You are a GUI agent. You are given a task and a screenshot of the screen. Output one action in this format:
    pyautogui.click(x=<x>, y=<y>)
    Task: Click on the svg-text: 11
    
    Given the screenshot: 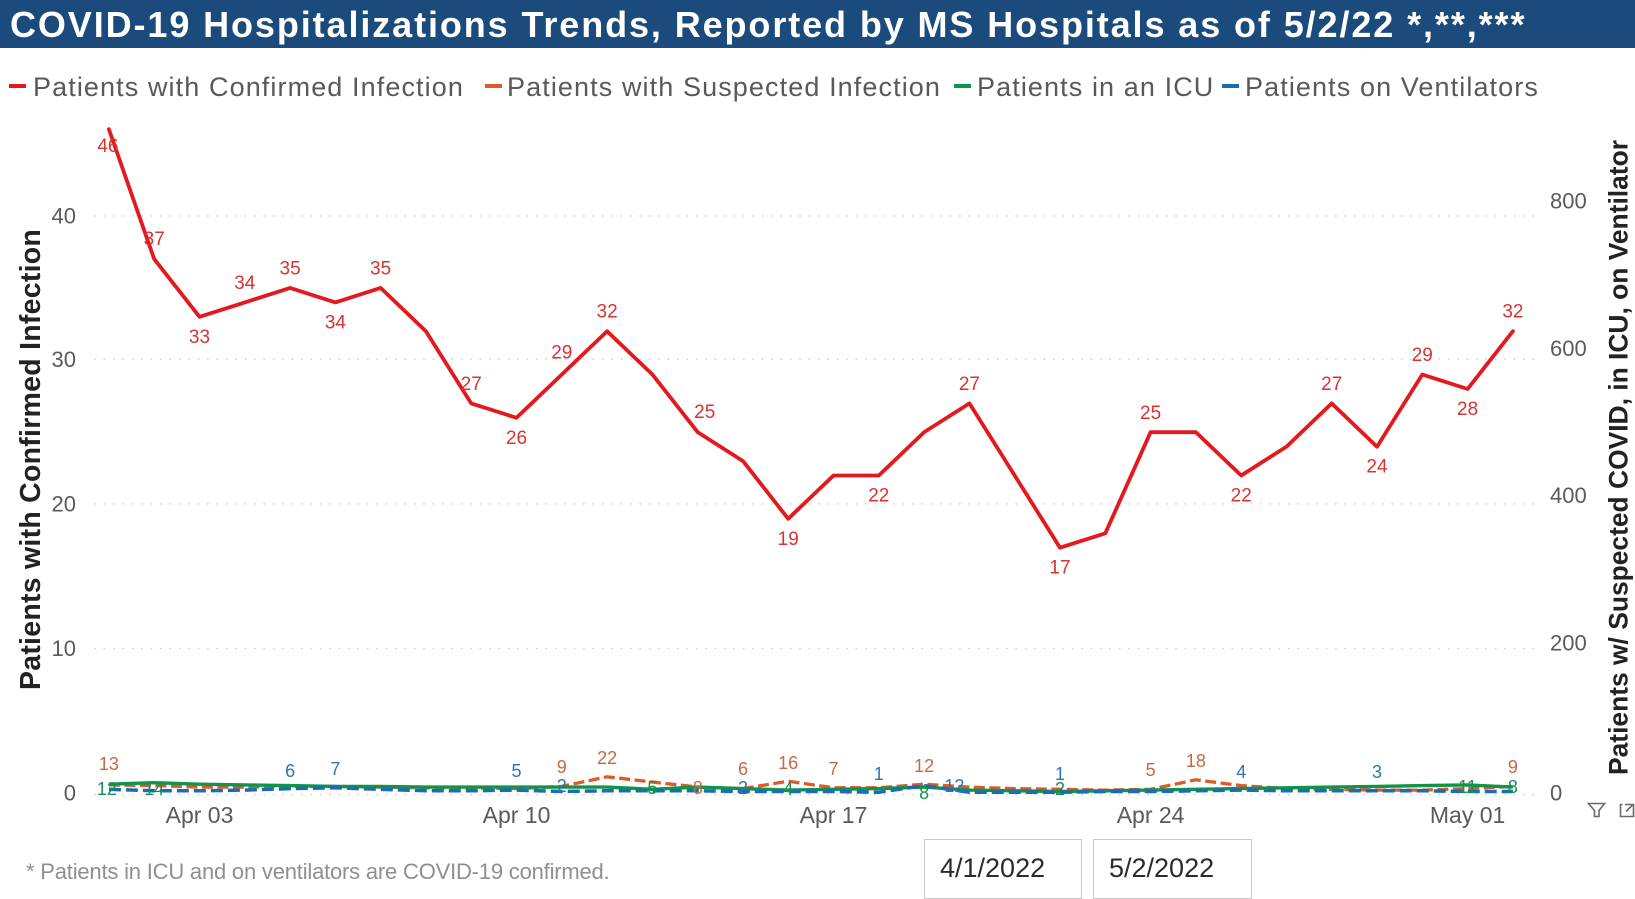 What is the action you would take?
    pyautogui.click(x=1467, y=787)
    